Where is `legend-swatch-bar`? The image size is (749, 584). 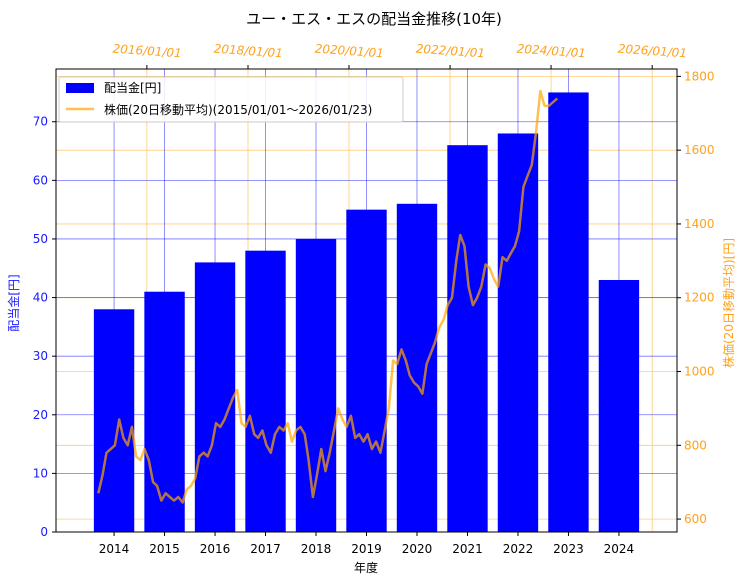
legend-swatch-bar is located at coordinates (80, 88).